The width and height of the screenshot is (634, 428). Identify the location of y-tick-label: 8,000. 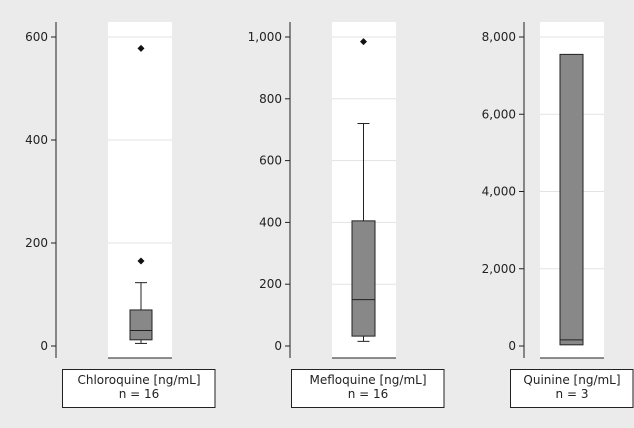
(499, 37).